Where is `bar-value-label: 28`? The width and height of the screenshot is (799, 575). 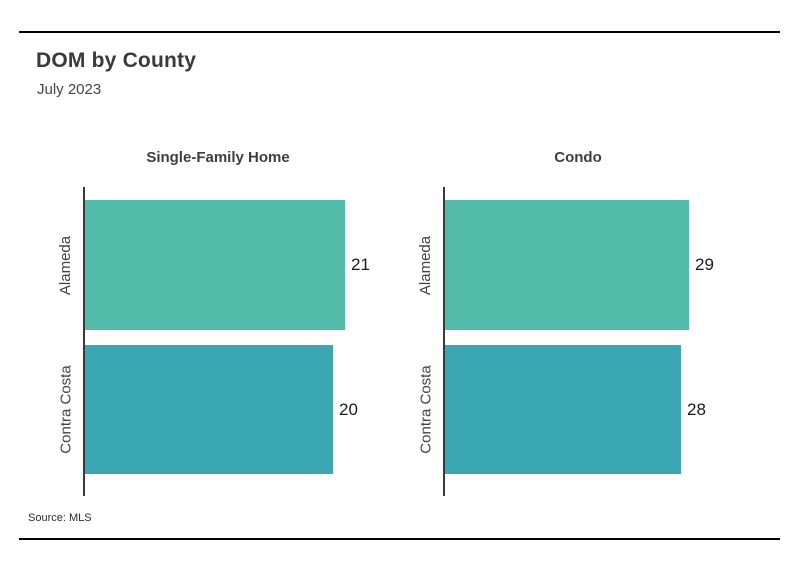
bar-value-label: 28 is located at coordinates (696, 409).